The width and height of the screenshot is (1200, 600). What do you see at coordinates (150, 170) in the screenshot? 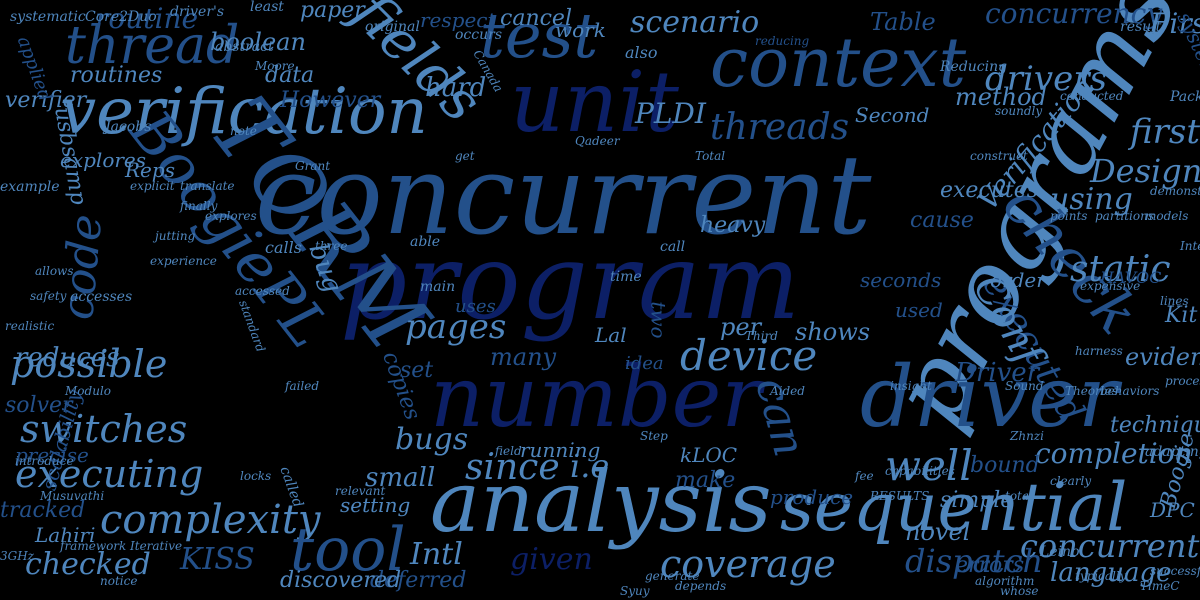
I see `word-reps: Reps` at bounding box center [150, 170].